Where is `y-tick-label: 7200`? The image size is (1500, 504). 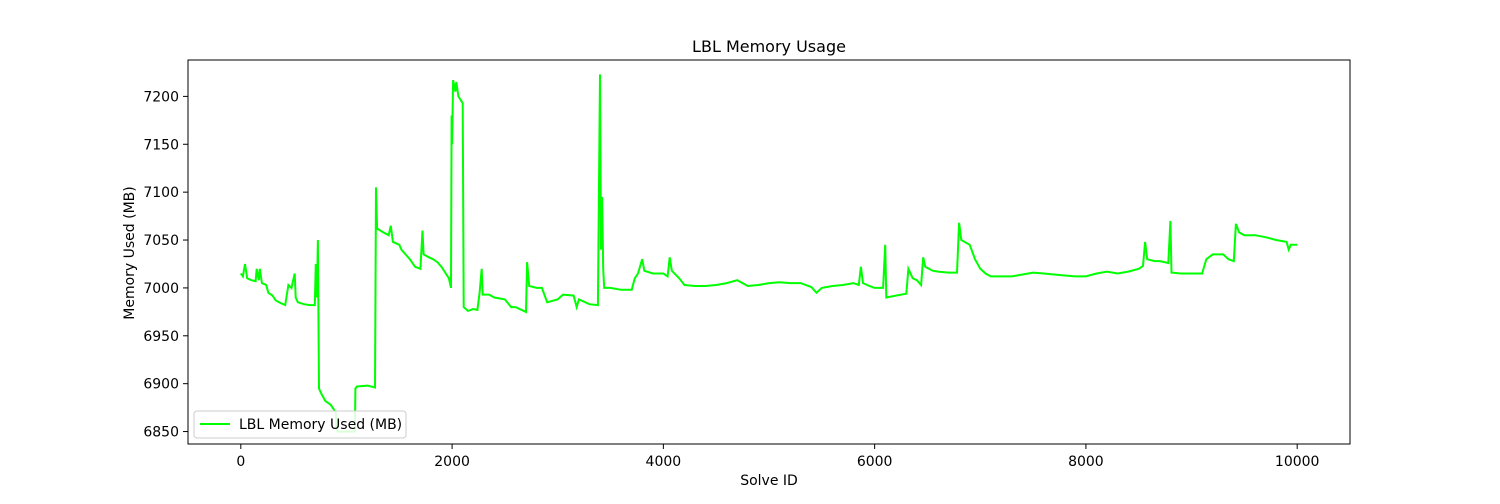 y-tick-label: 7200 is located at coordinates (161, 97).